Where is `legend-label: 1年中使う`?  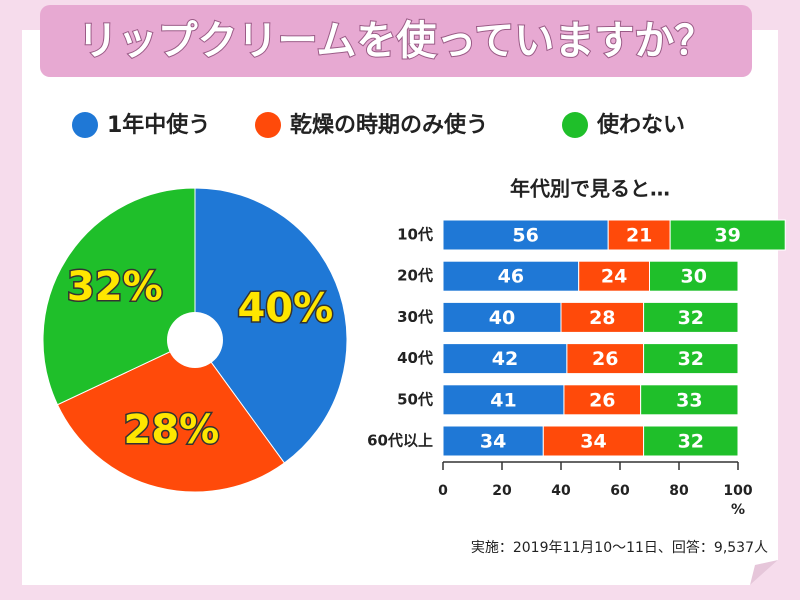 legend-label: 1年中使う is located at coordinates (158, 125).